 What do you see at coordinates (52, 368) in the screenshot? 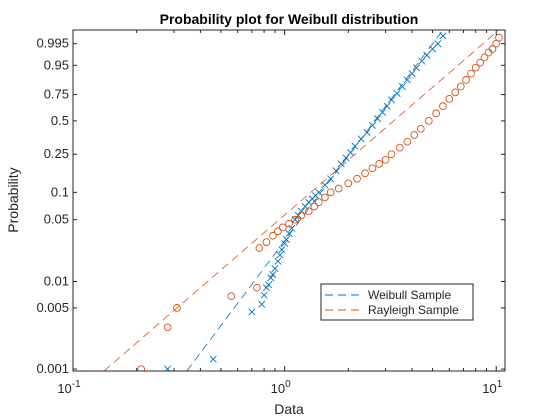
I see `y-tick-label: 0.001` at bounding box center [52, 368].